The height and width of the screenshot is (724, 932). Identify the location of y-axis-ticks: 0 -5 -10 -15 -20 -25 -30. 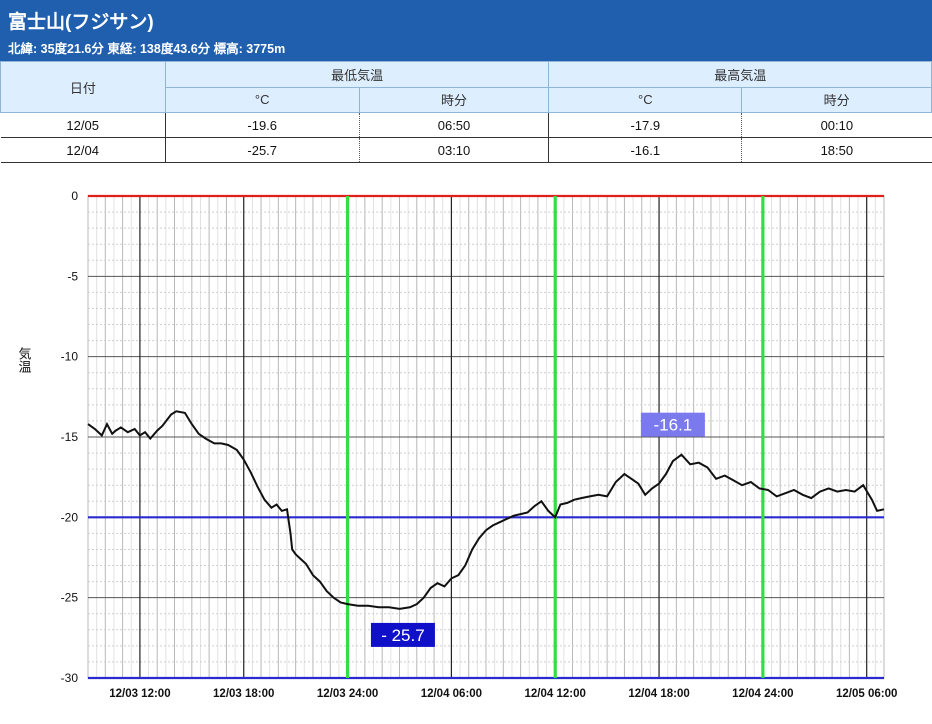
(70, 437).